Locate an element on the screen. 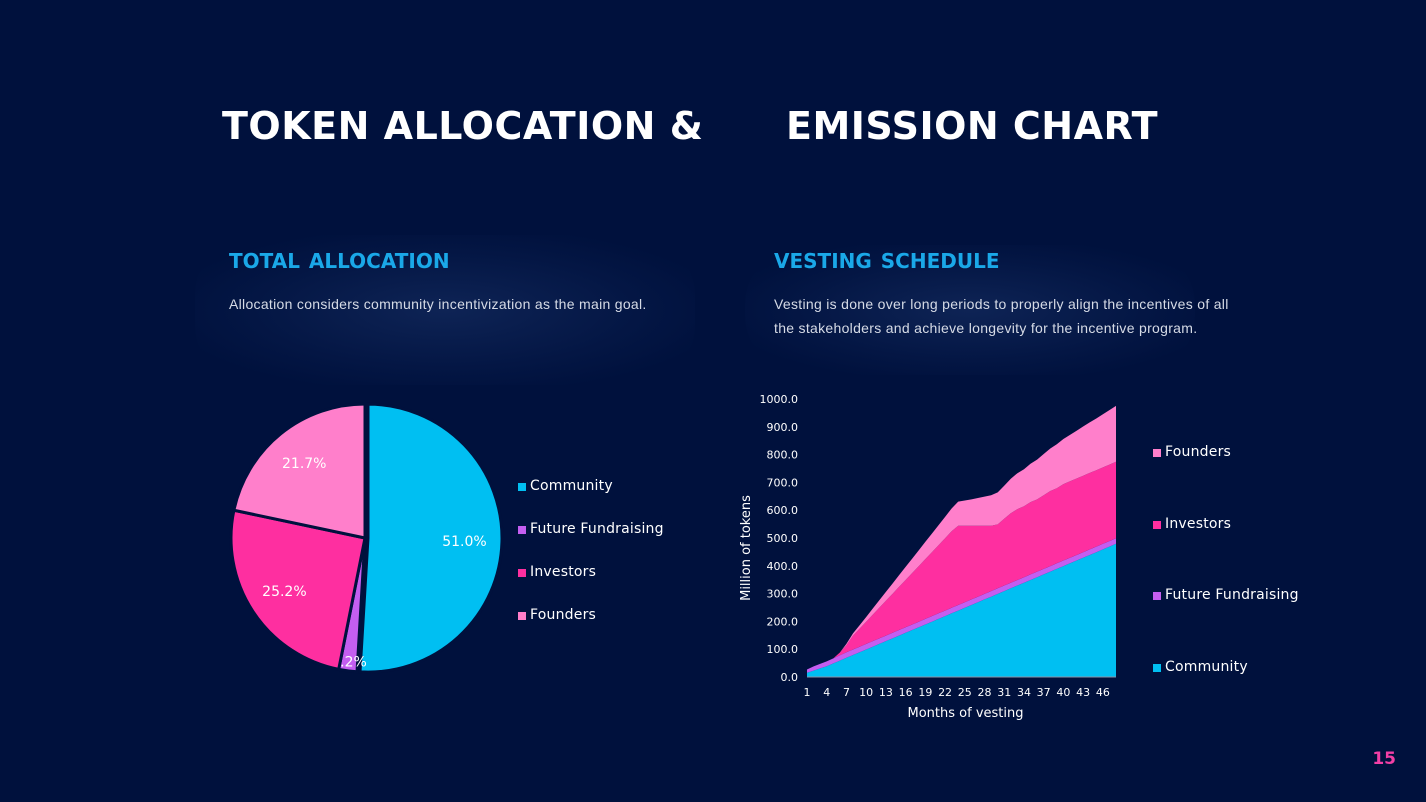  page-number: 15 is located at coordinates (1384, 759).